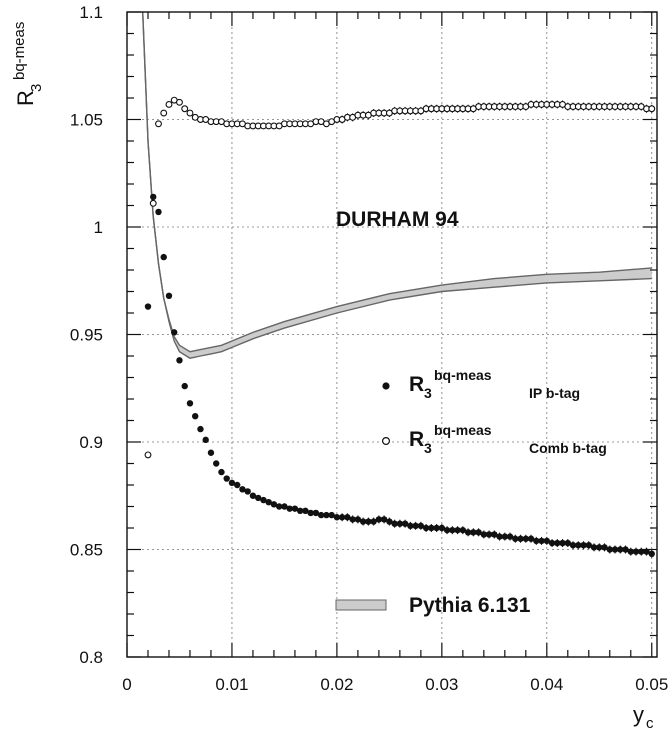 This screenshot has height=732, width=671. Describe the element at coordinates (463, 375) in the screenshot. I see `legend-ip-sup: bq-meas` at that location.